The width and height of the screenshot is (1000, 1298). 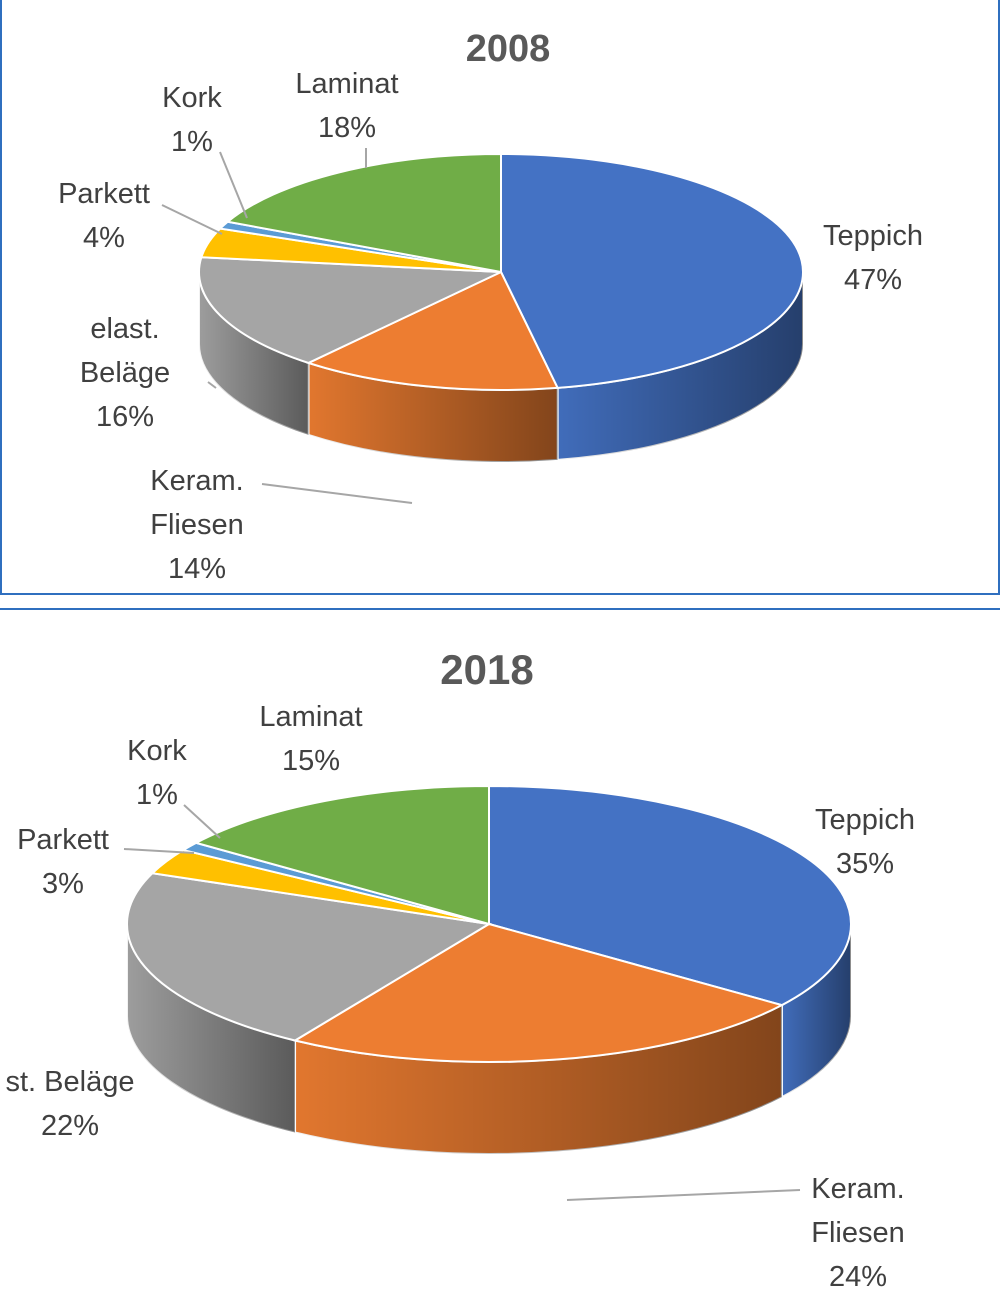 What do you see at coordinates (309, 957) in the screenshot?
I see `pie-slice-st-beläge` at bounding box center [309, 957].